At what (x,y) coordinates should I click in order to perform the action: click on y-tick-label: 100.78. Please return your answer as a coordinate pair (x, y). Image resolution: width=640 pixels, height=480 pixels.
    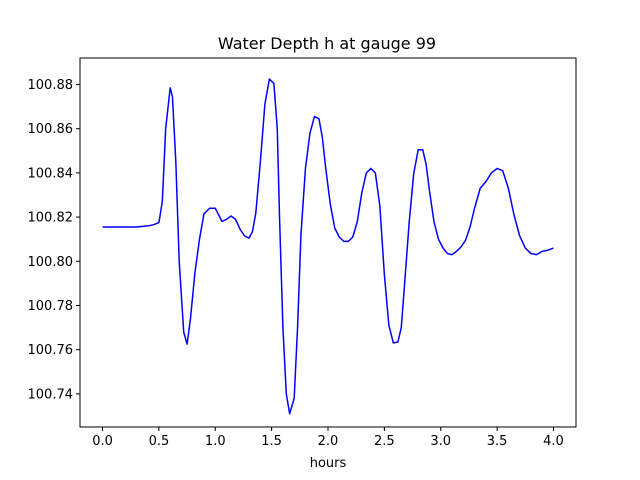
    Looking at the image, I should click on (51, 306).